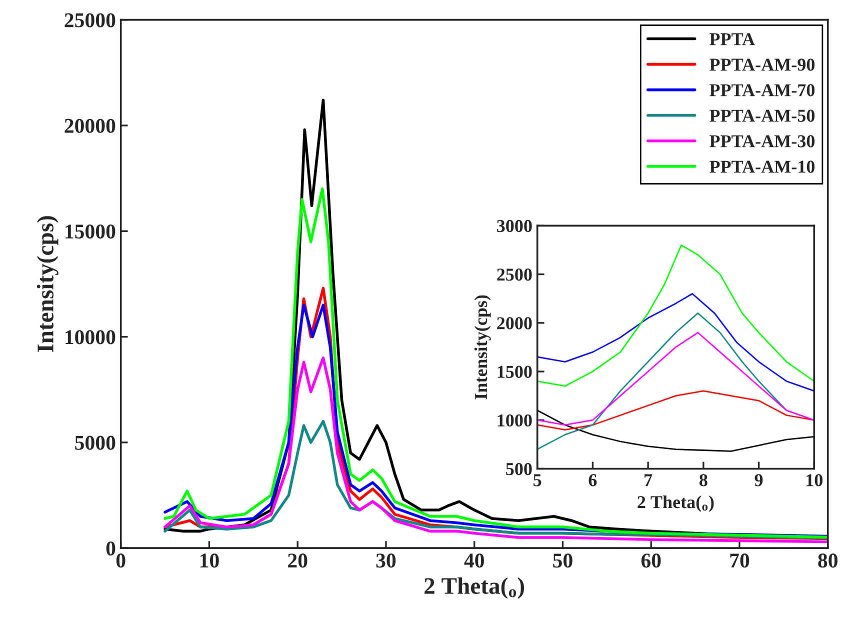 The image size is (857, 620). Describe the element at coordinates (298, 561) in the screenshot. I see `x-tick-label: 20` at that location.